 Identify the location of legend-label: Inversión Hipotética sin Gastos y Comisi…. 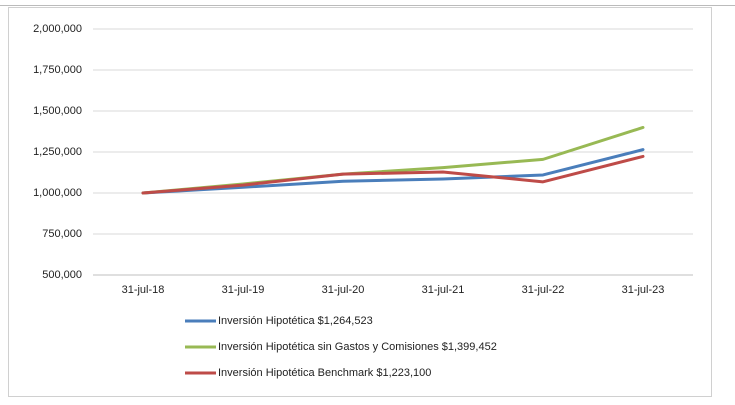
(357, 347).